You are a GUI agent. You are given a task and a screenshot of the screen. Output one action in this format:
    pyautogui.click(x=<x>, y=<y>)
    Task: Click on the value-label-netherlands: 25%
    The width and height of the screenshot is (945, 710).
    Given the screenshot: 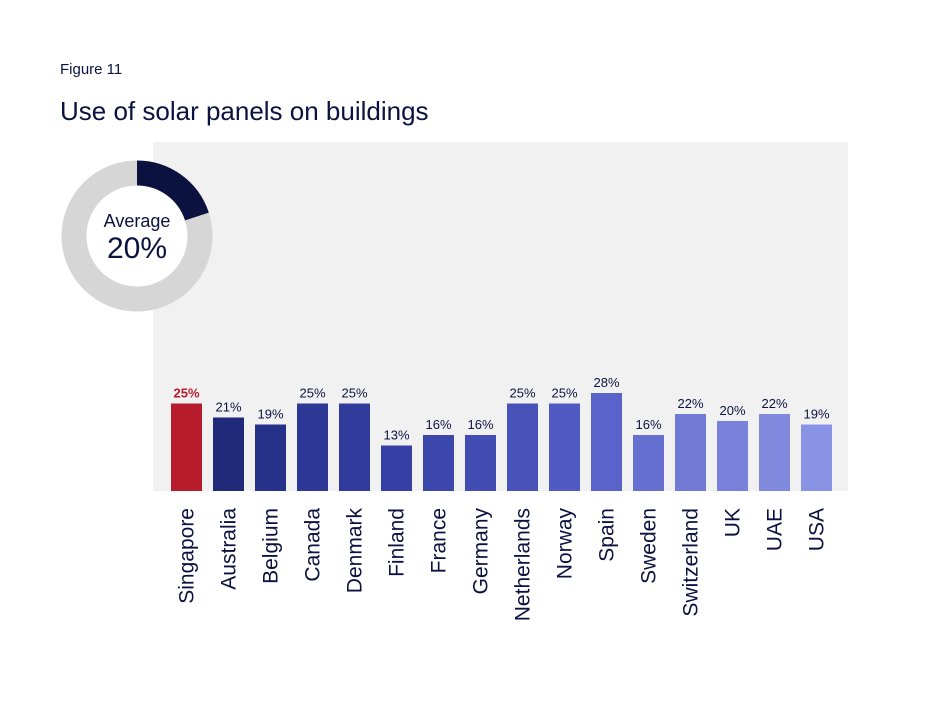 What is the action you would take?
    pyautogui.click(x=522, y=393)
    